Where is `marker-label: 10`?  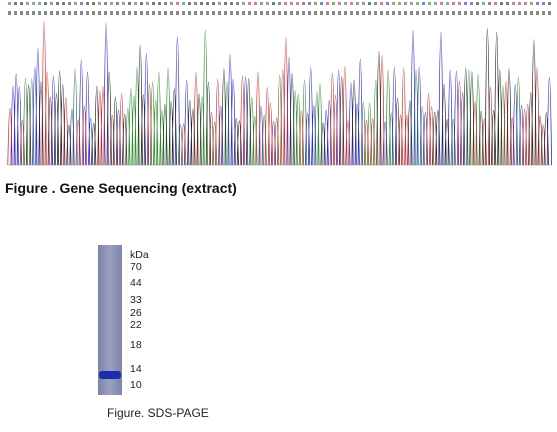
marker-label: 10 is located at coordinates (136, 385).